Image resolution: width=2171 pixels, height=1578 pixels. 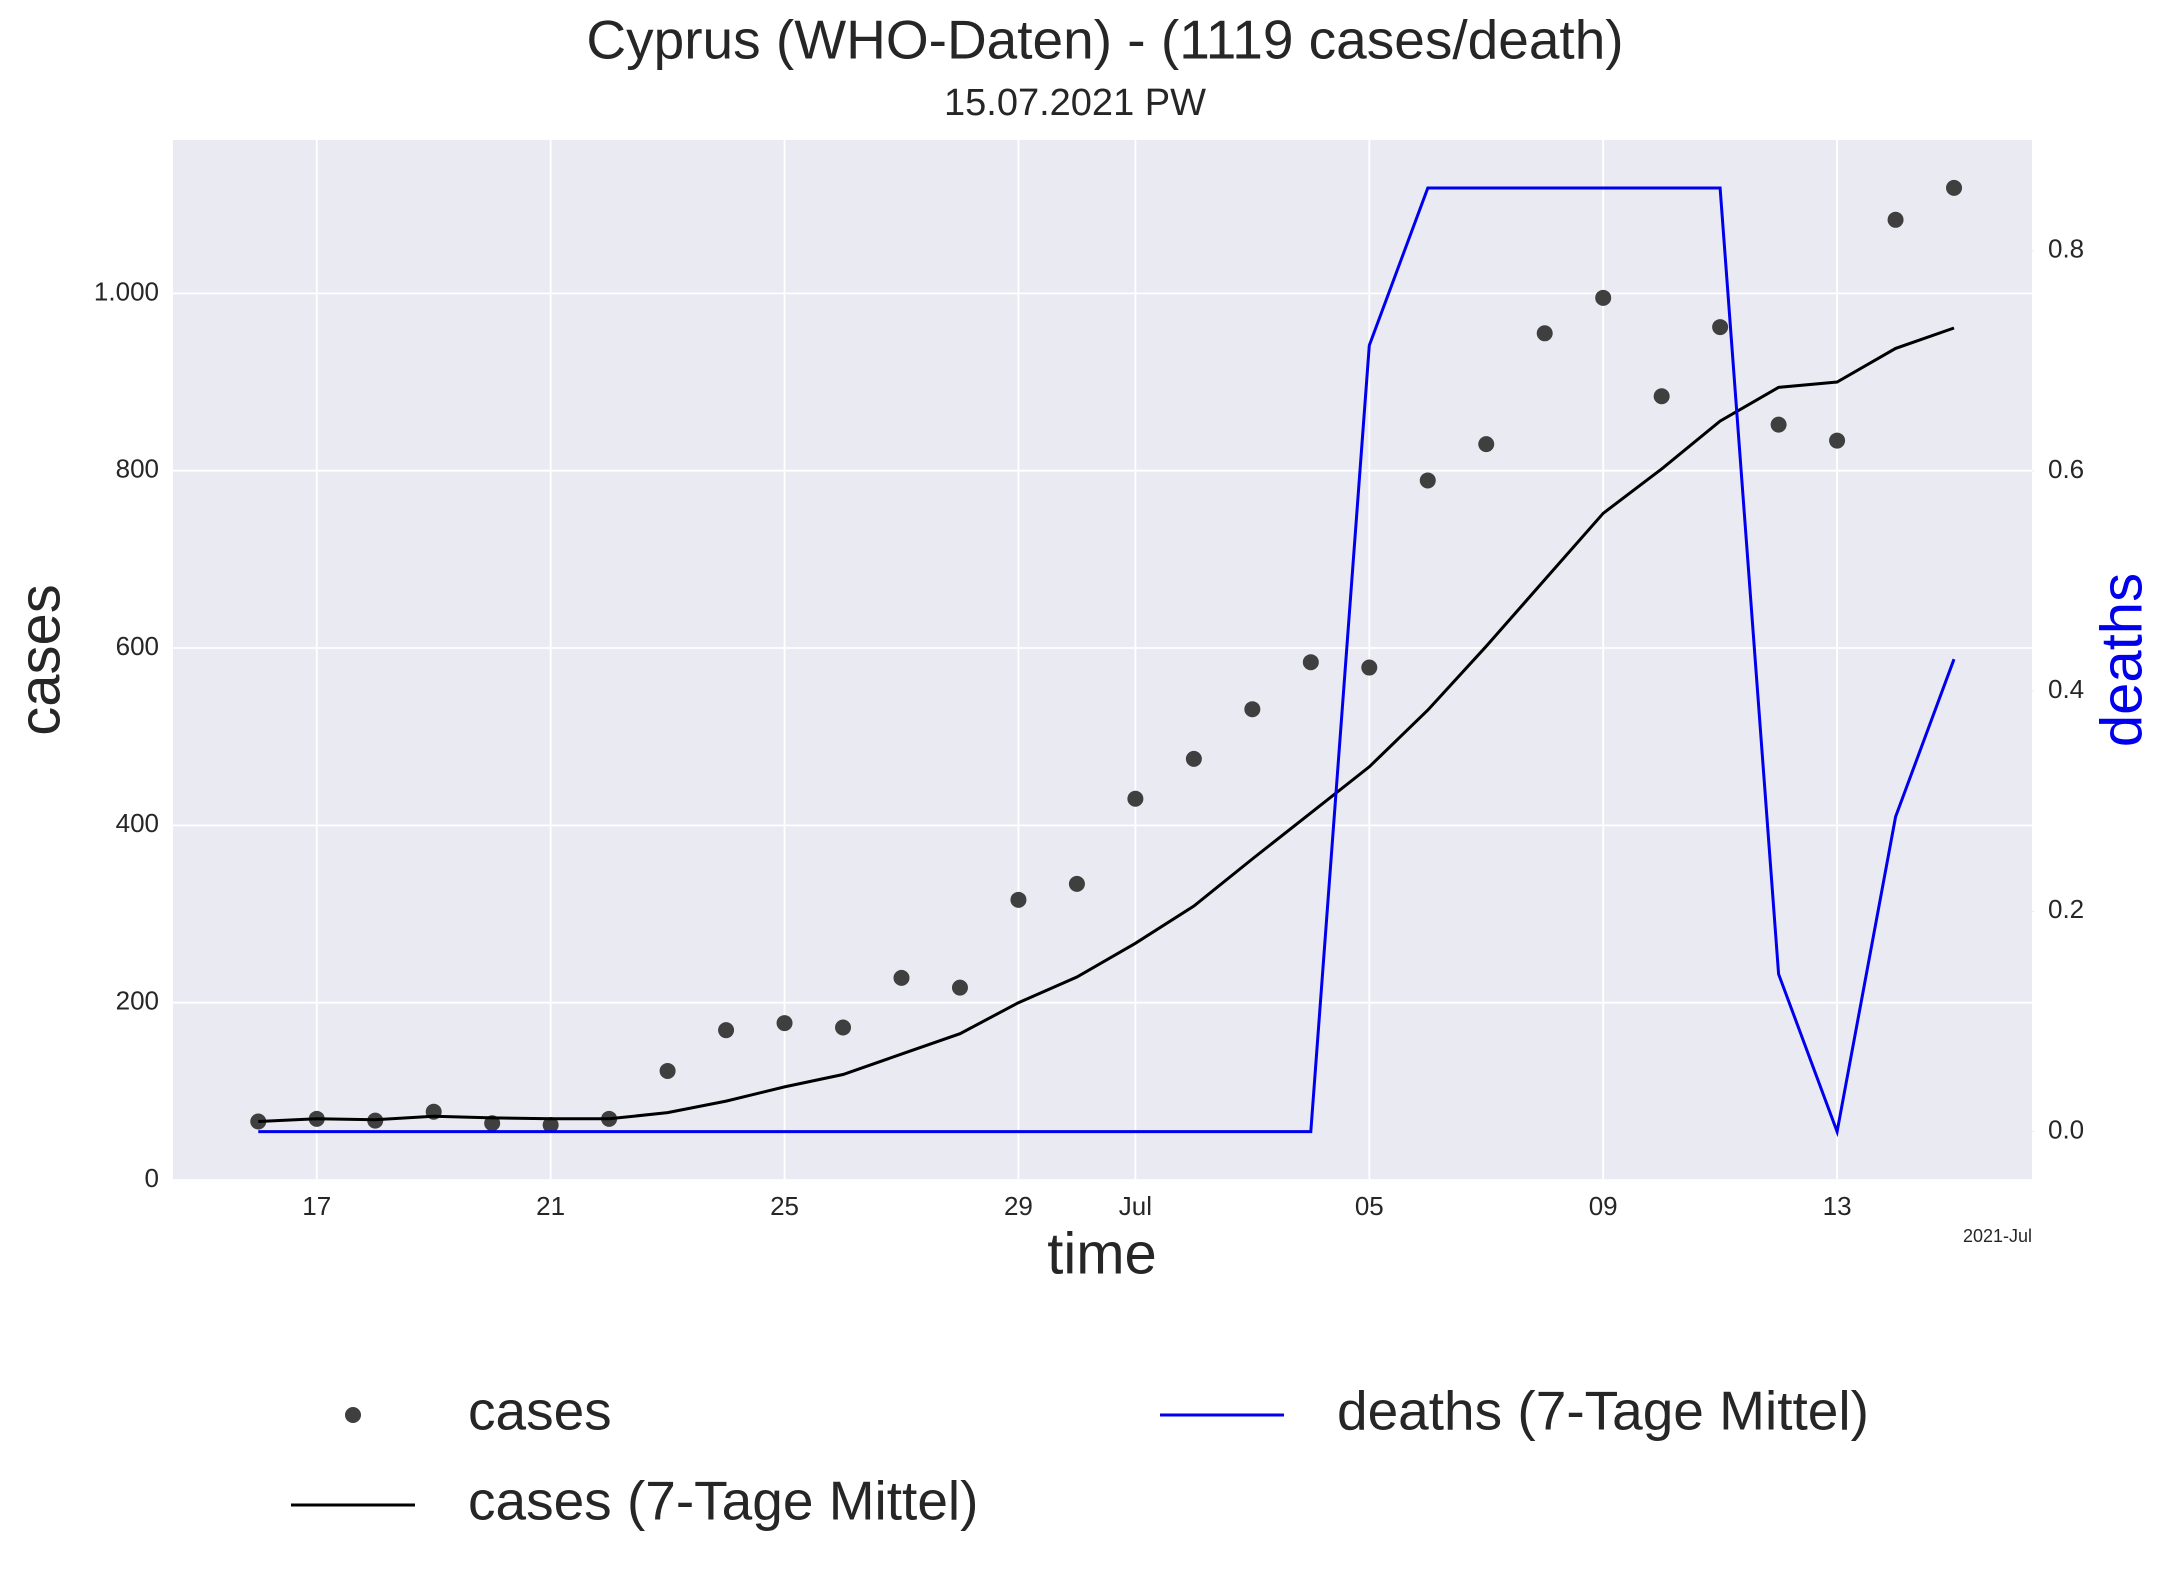 I want to click on y-tick-label: 1.000, so click(x=126, y=291).